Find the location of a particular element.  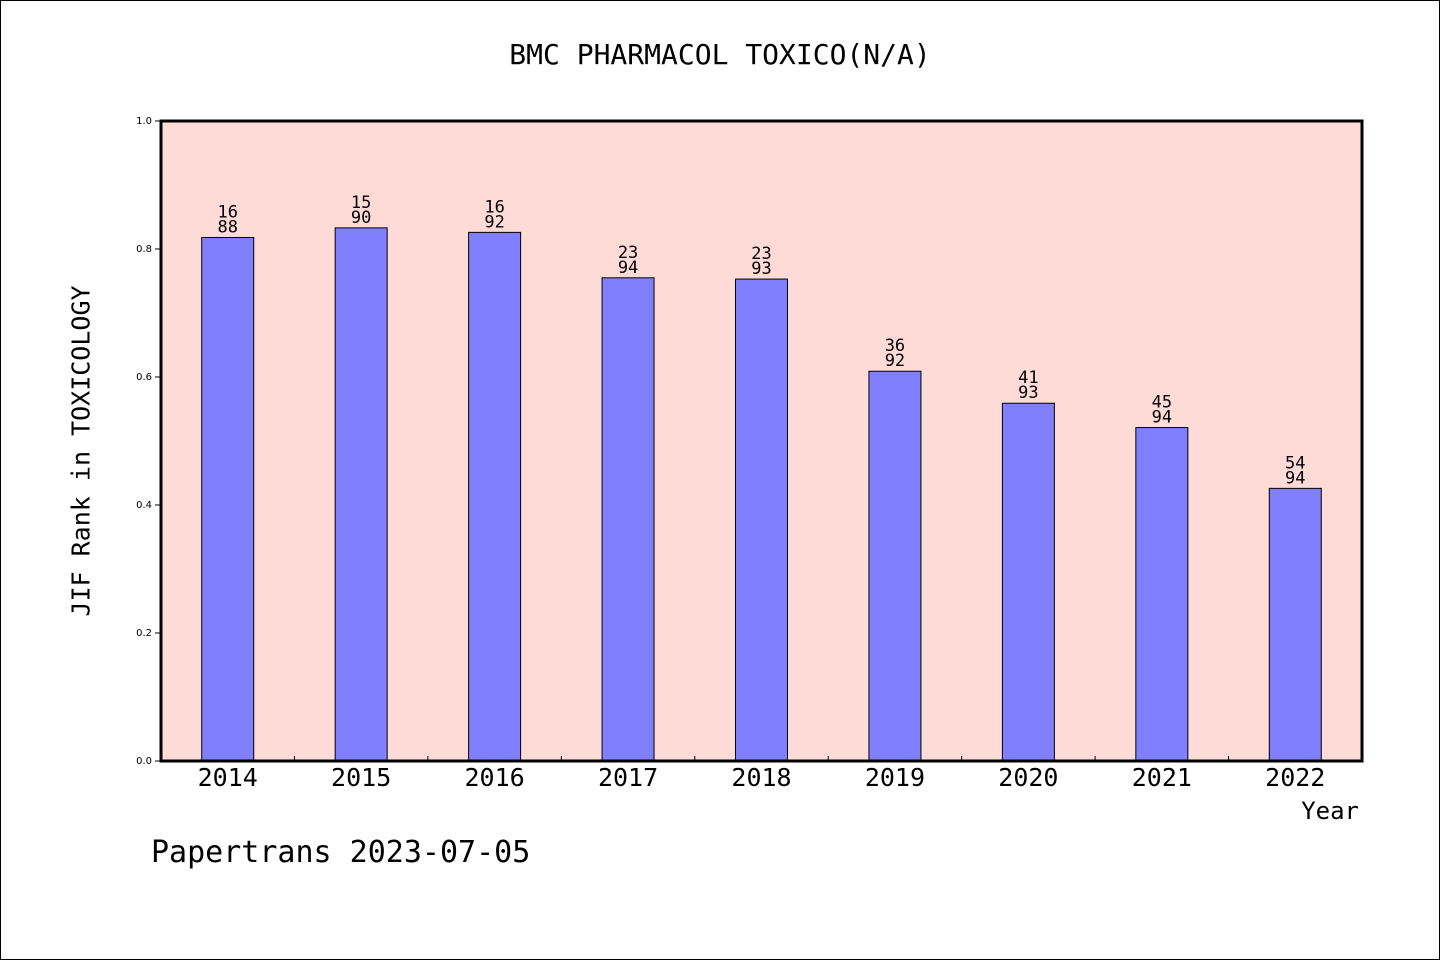

x-tick-label-2018: 2018 is located at coordinates (761, 777).